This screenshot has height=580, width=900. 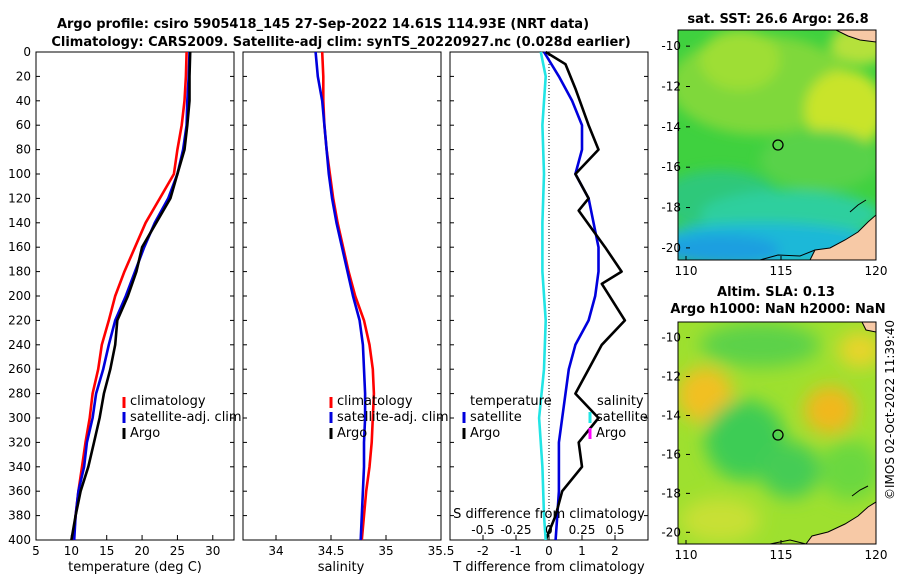 What do you see at coordinates (71, 551) in the screenshot?
I see `x-tick-label: 10` at bounding box center [71, 551].